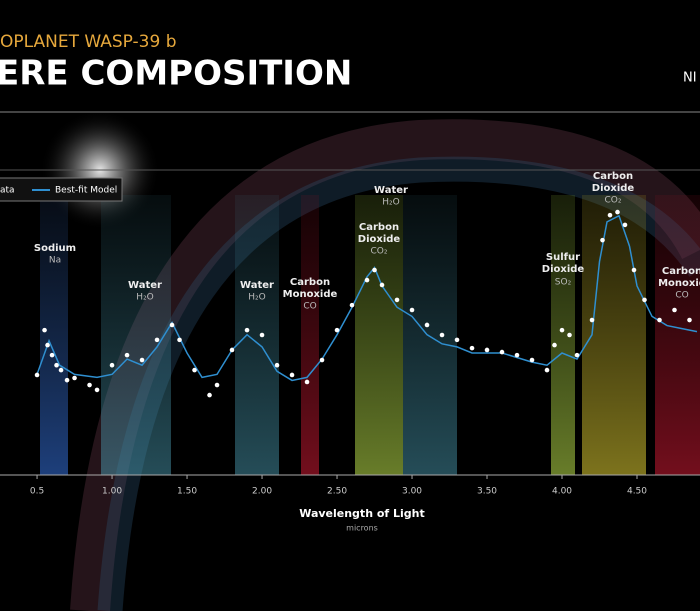 The width and height of the screenshot is (700, 611). I want to click on instrument: NI, so click(690, 78).